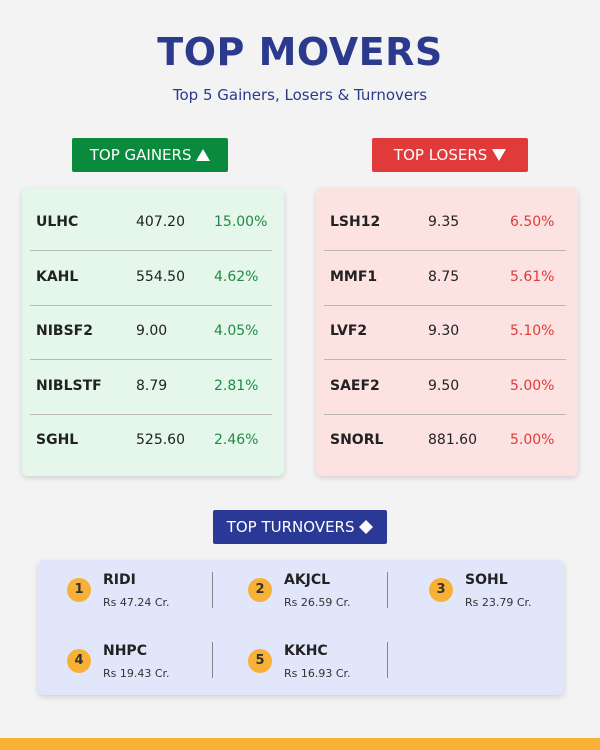  I want to click on table-row: KAHL 554.50 4.62%, so click(153, 277).